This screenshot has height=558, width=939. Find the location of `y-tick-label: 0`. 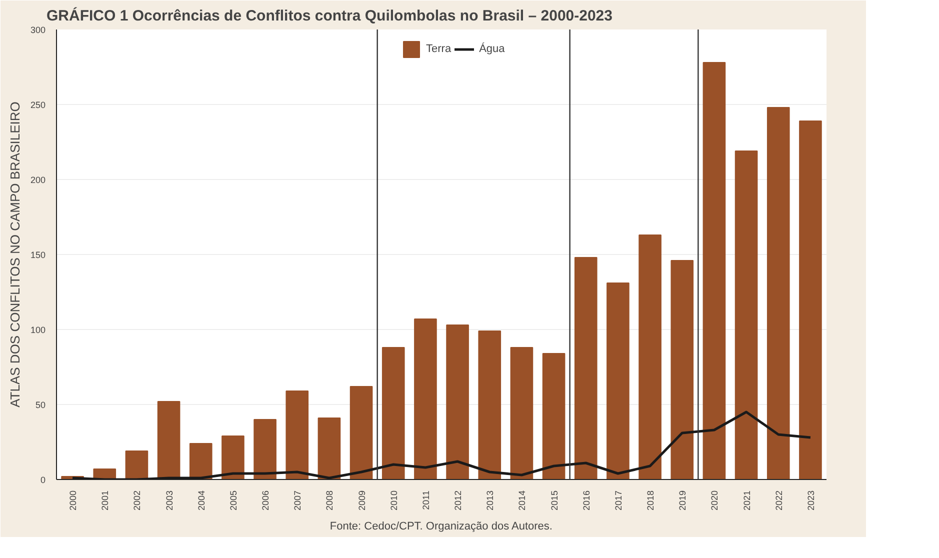

y-tick-label: 0 is located at coordinates (43, 480).